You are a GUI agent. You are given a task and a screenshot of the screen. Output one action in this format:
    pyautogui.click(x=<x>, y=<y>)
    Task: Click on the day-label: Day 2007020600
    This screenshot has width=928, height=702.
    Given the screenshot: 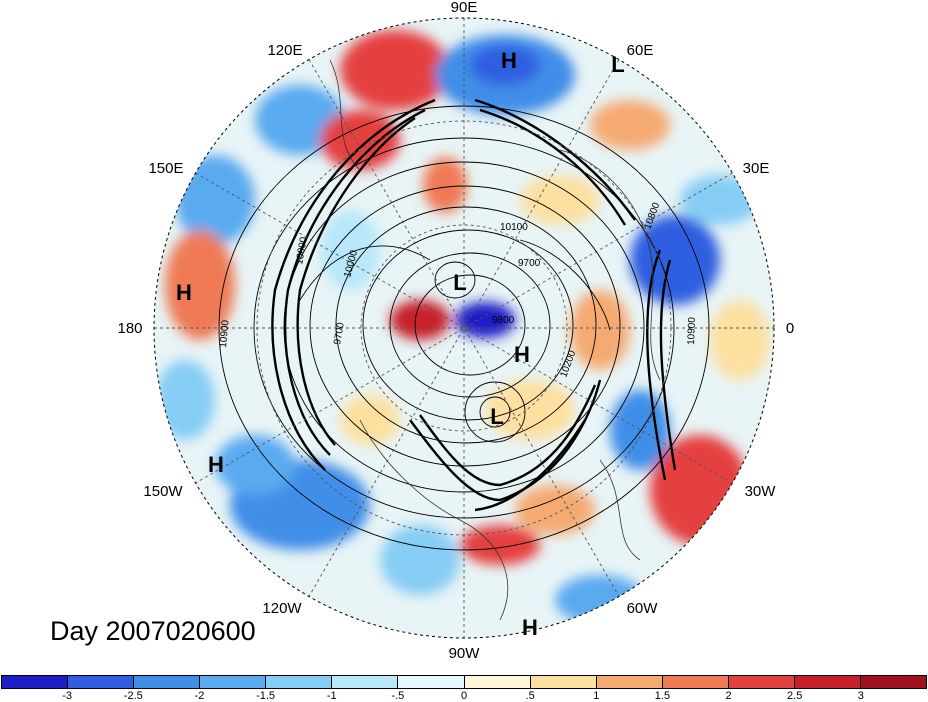 What is the action you would take?
    pyautogui.click(x=153, y=631)
    